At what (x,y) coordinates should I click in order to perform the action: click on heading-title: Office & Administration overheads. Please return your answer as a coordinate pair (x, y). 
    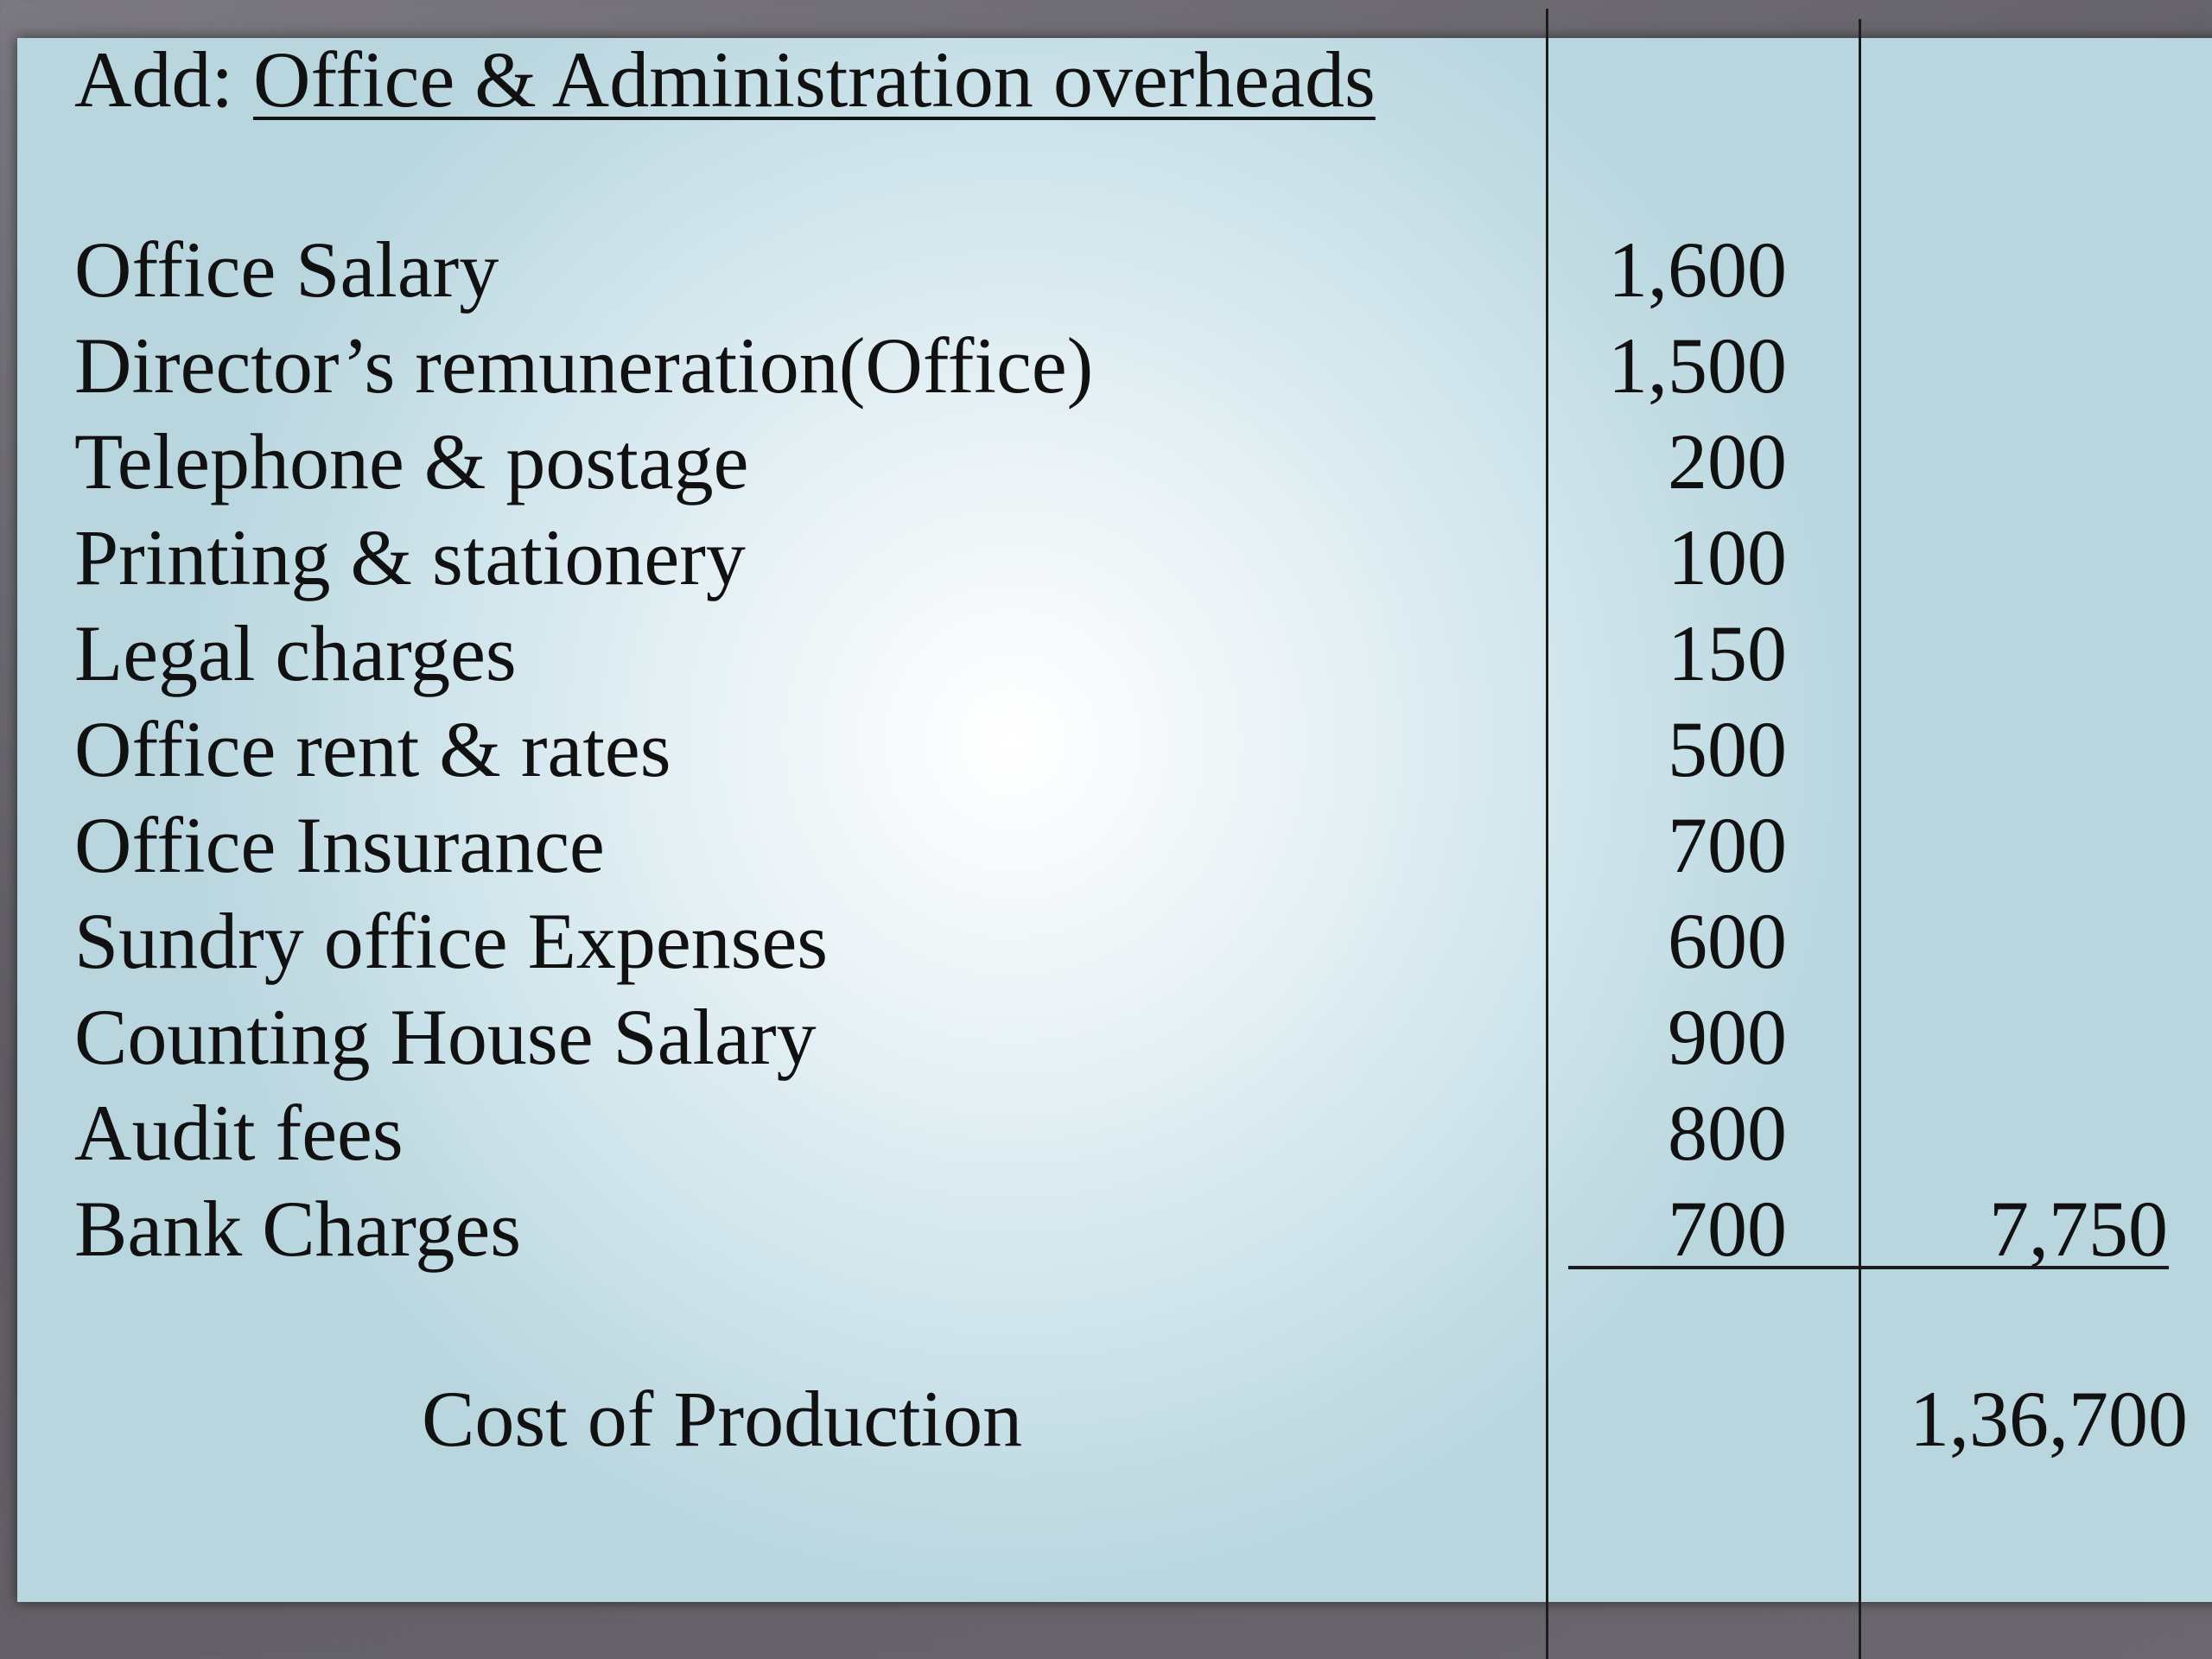
    Looking at the image, I should click on (814, 79).